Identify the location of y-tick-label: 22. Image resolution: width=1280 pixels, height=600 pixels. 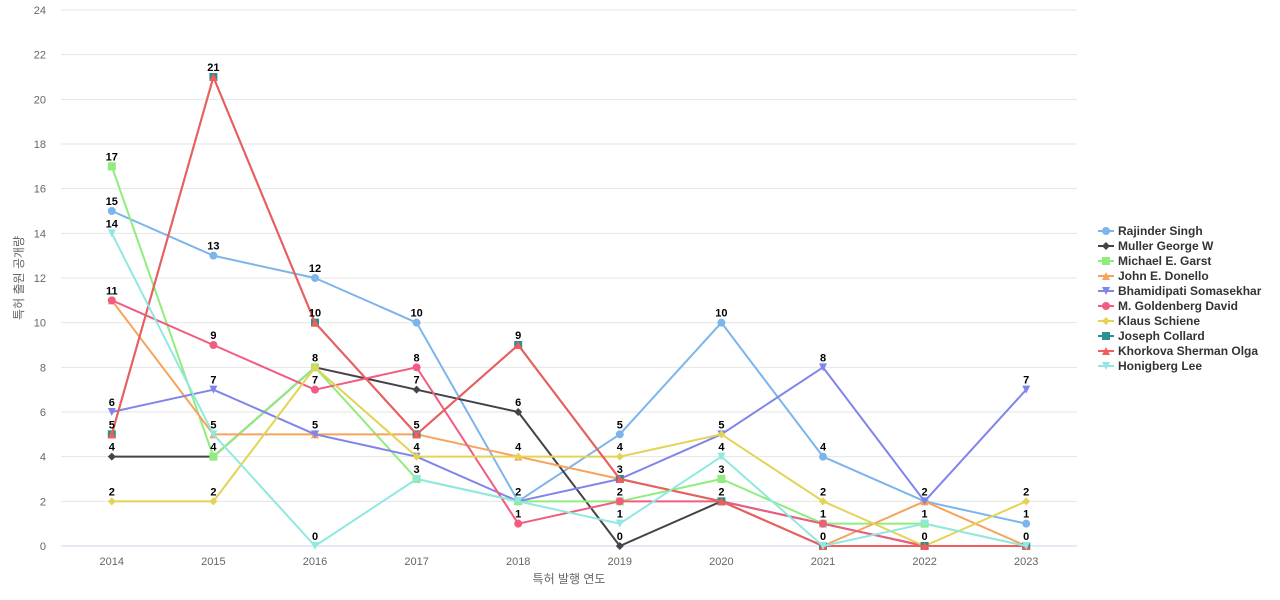
(40, 56).